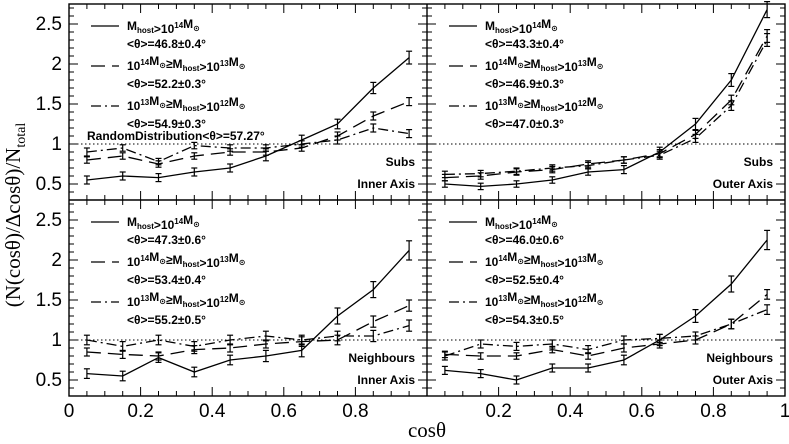 This screenshot has width=789, height=444. What do you see at coordinates (524, 84) in the screenshot?
I see `legend-mean-angle-dashed: <θ>=46.9±0.3°` at bounding box center [524, 84].